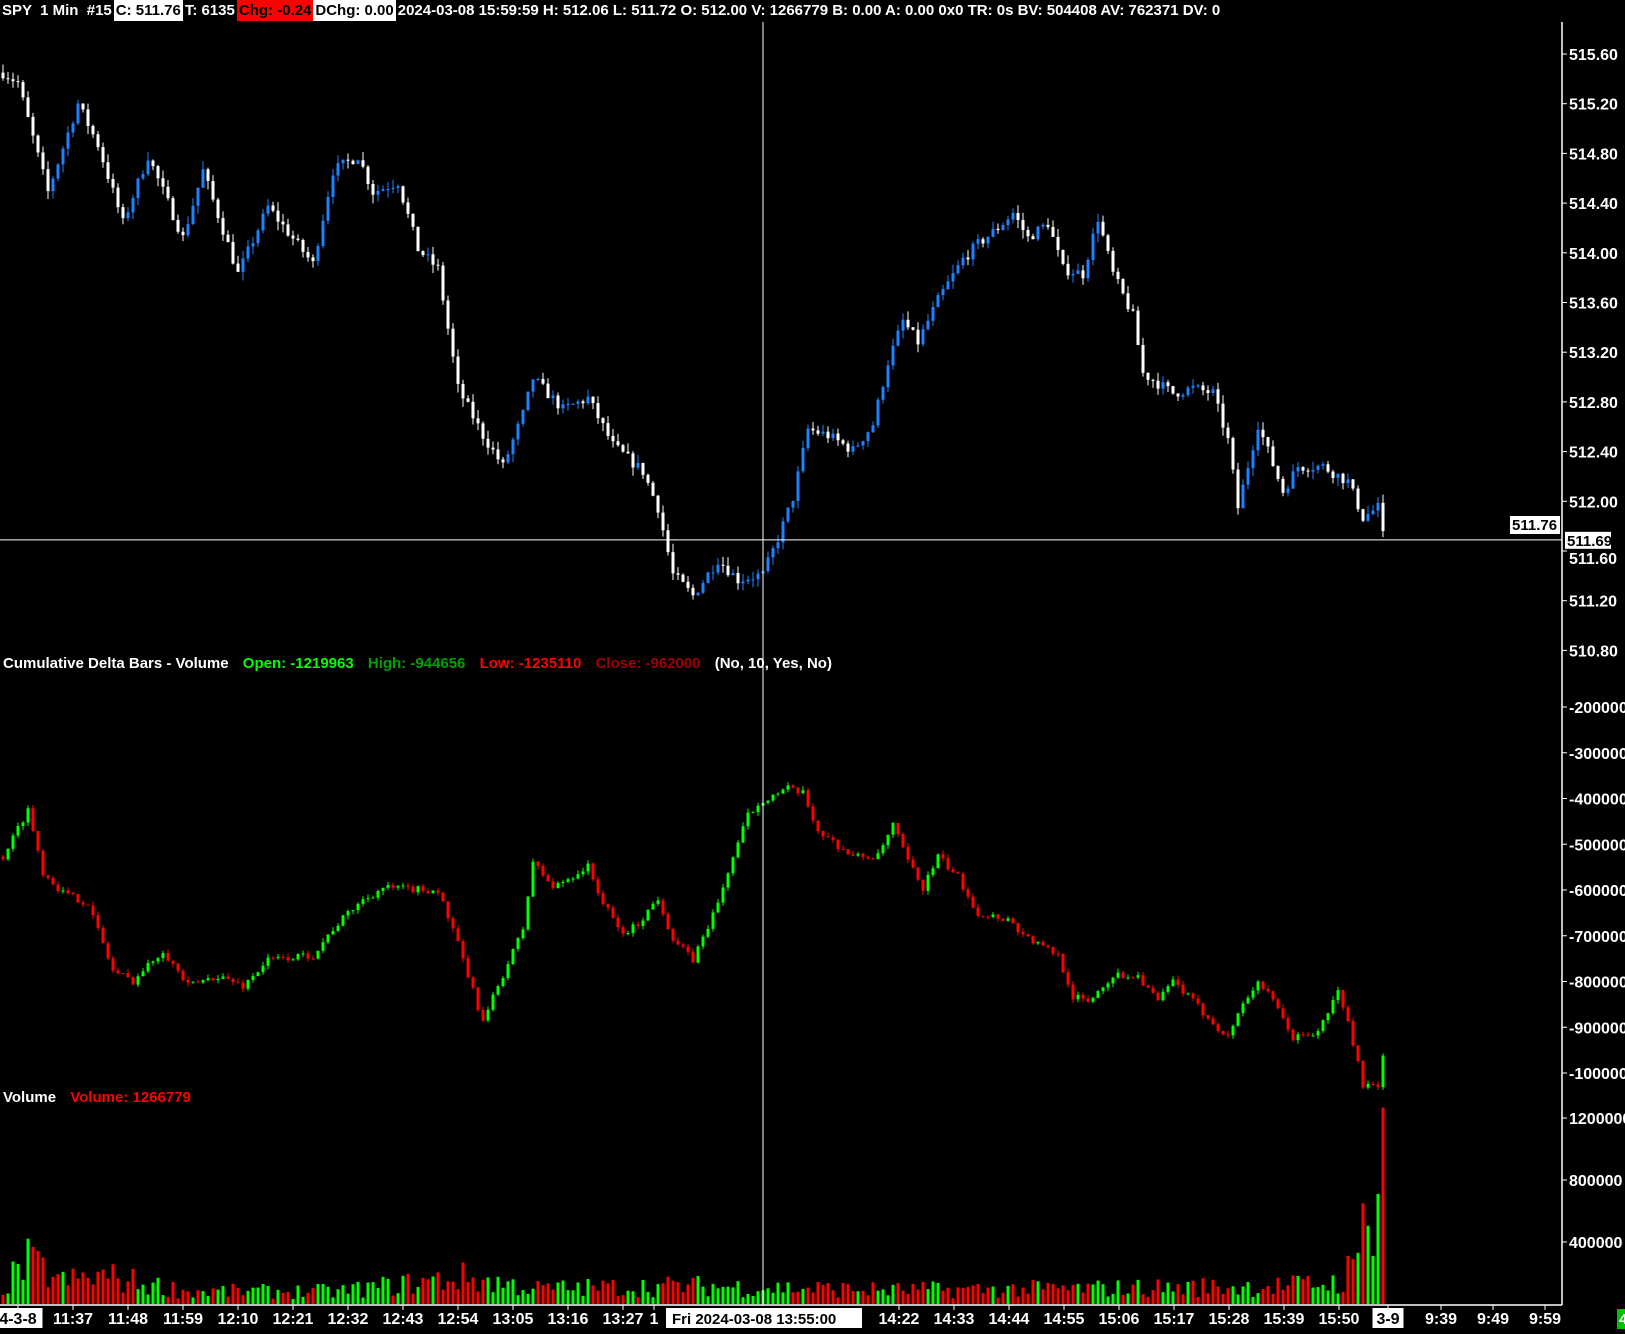 The width and height of the screenshot is (1625, 1334). What do you see at coordinates (57, 10) in the screenshot?
I see `symbol-info: SPY 1 Min #15` at bounding box center [57, 10].